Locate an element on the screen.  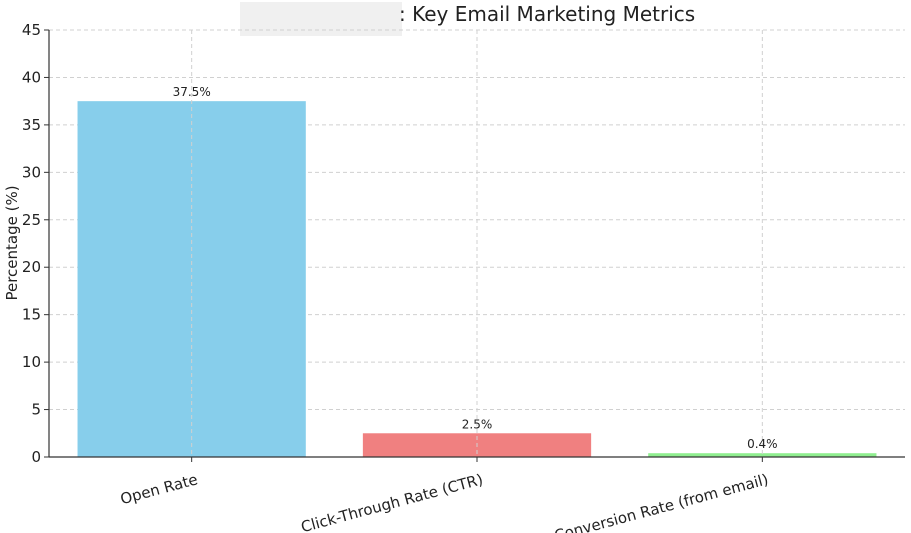
y-ticks: 0 5 10 15 20 25 30 35 40 45 is located at coordinates (35, 243).